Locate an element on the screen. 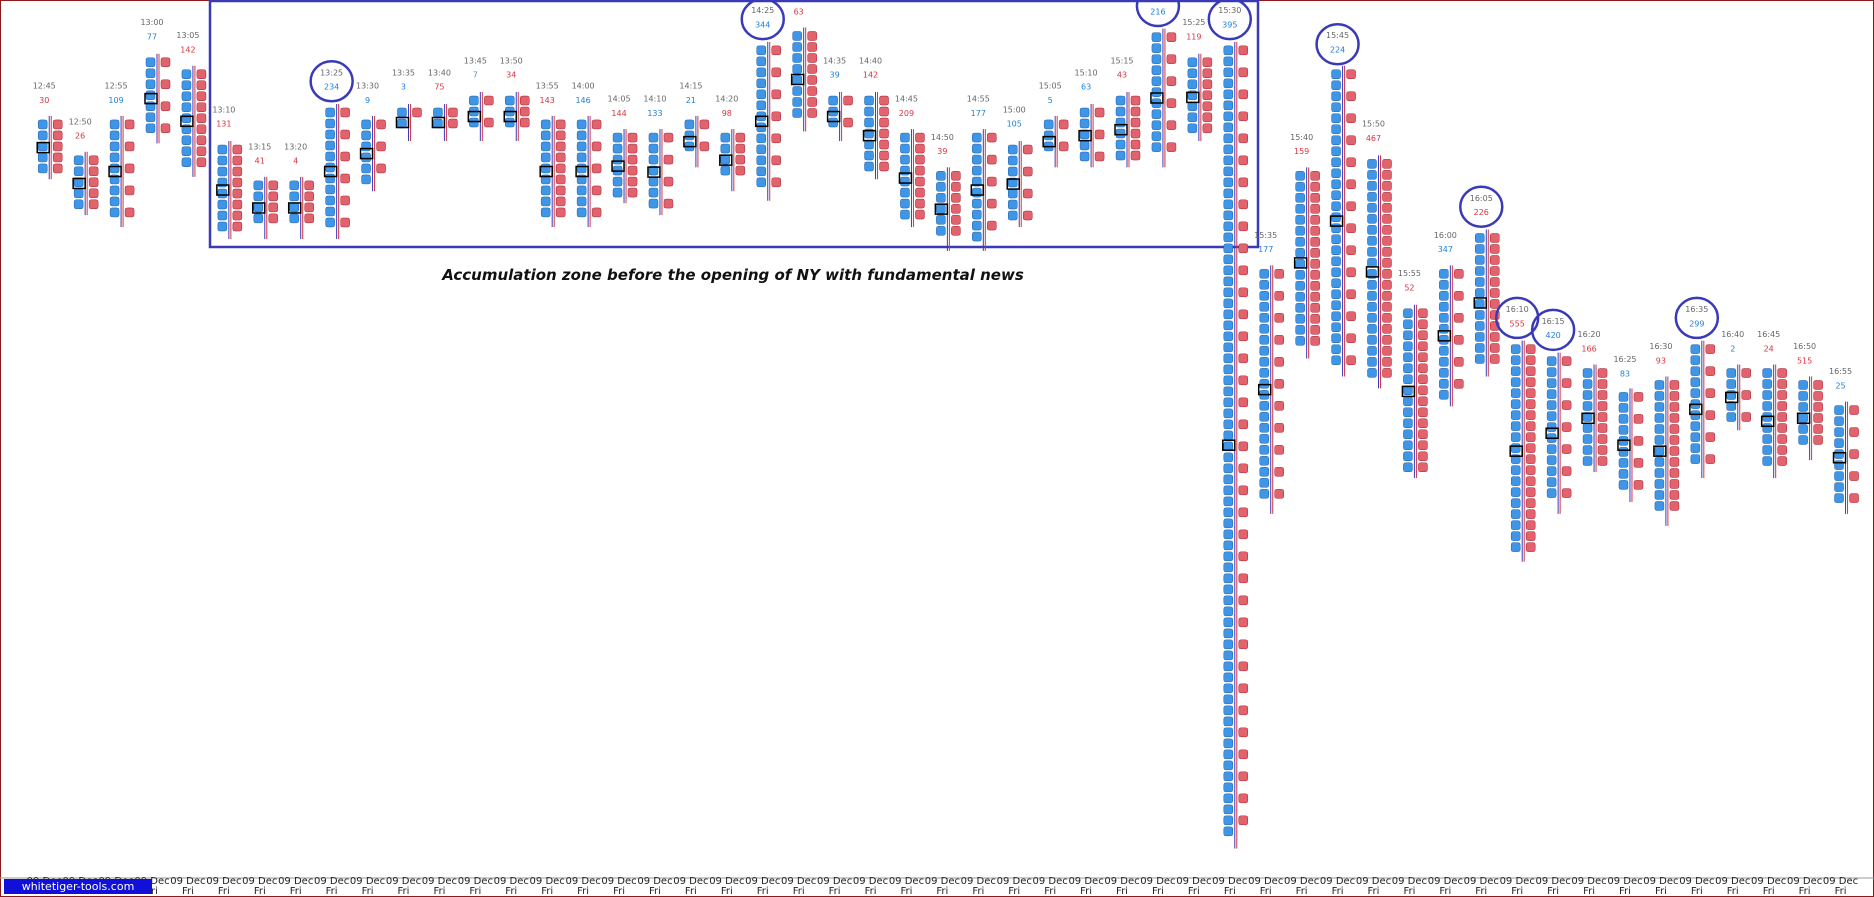  bar-time: 14:30 is located at coordinates (798, 1).